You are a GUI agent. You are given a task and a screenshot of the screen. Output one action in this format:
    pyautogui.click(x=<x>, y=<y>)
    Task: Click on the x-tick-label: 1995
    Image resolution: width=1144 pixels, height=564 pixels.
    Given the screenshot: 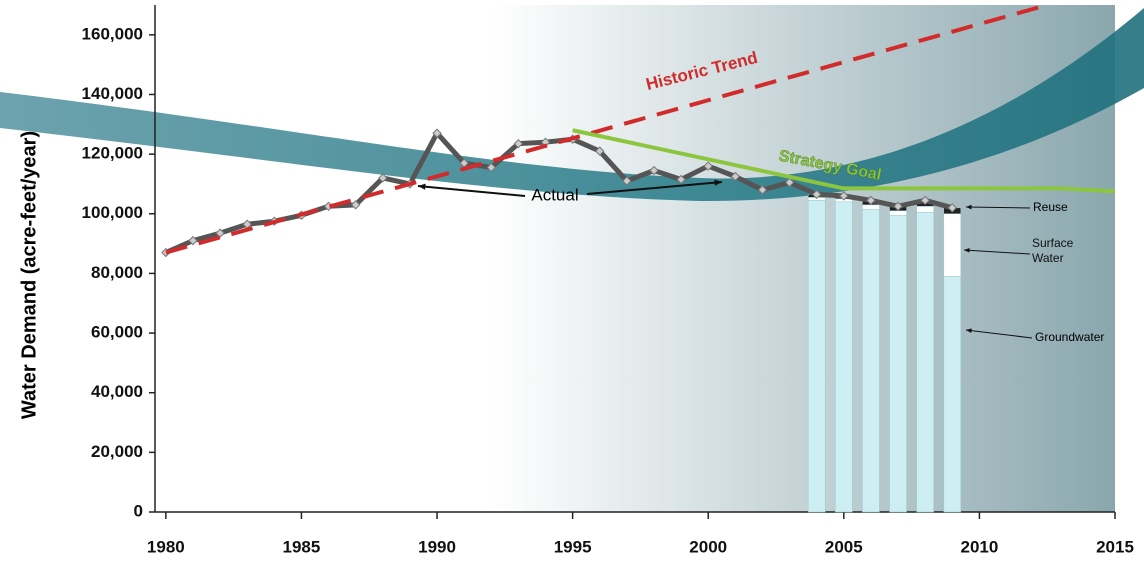 What is the action you would take?
    pyautogui.click(x=573, y=546)
    